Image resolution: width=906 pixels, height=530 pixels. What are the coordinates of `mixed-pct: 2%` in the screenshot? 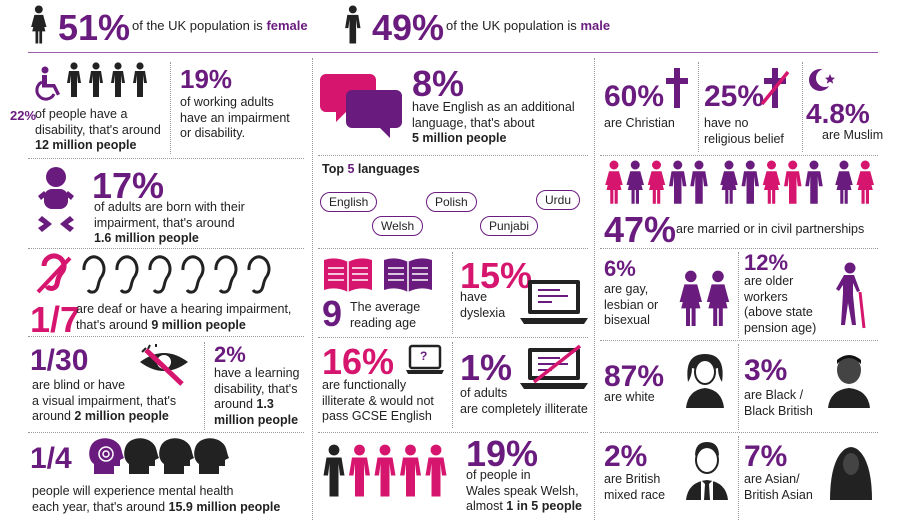 It's located at (626, 456).